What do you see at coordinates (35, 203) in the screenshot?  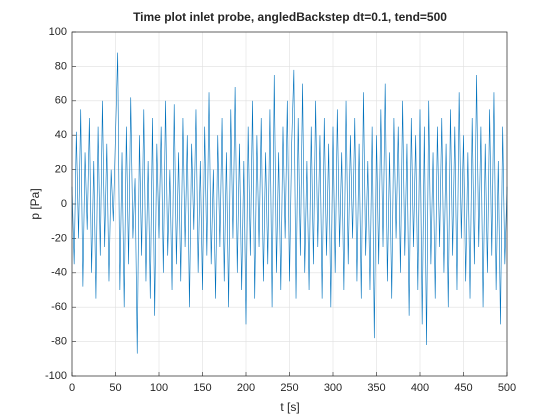 I see `y-axis-label: p [Pa]` at bounding box center [35, 203].